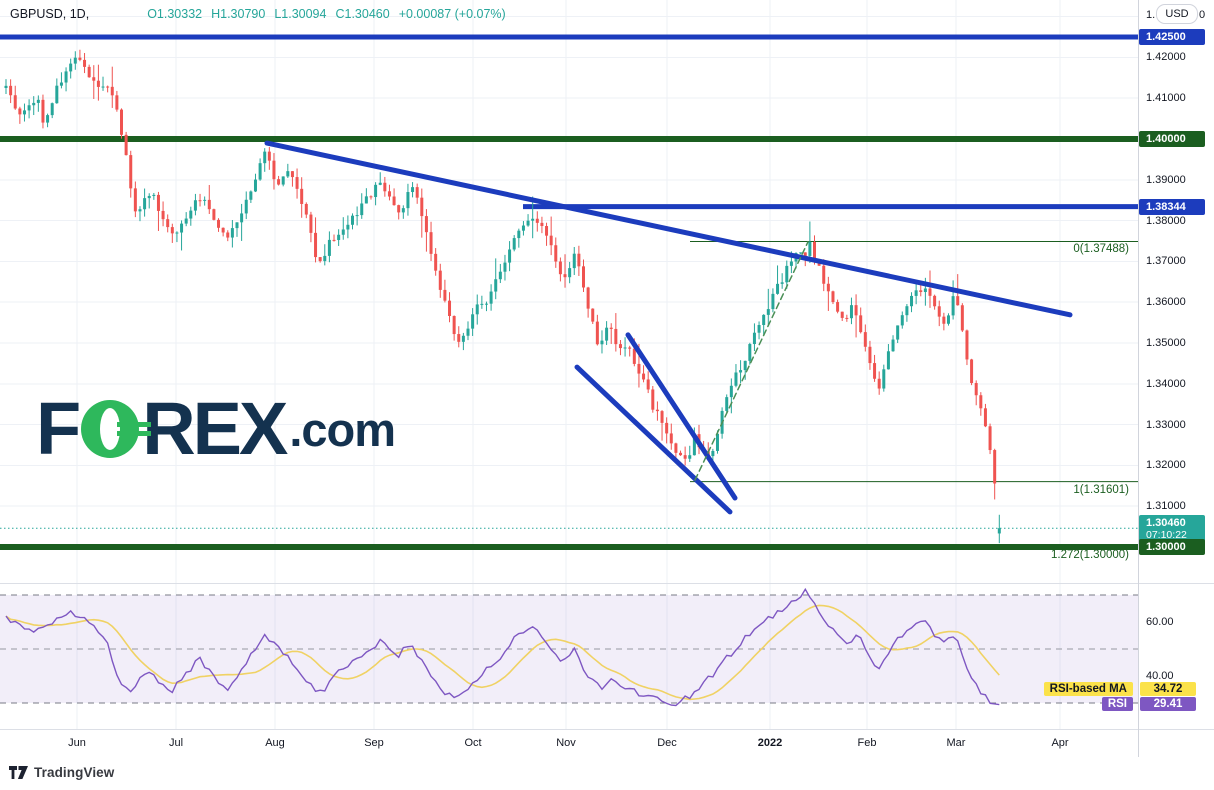 This screenshot has height=790, width=1214. I want to click on forex-watermark-com: .com, so click(342, 429).